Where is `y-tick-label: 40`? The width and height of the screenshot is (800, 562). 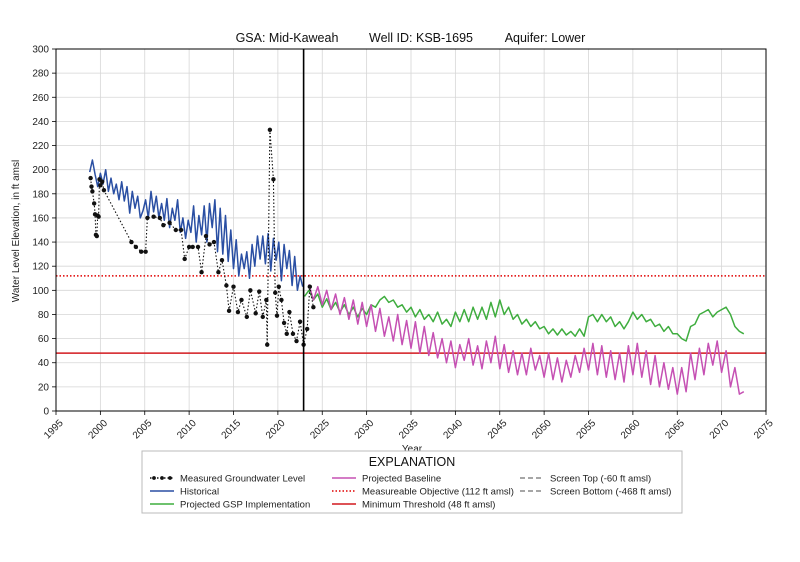 y-tick-label: 40 is located at coordinates (44, 363).